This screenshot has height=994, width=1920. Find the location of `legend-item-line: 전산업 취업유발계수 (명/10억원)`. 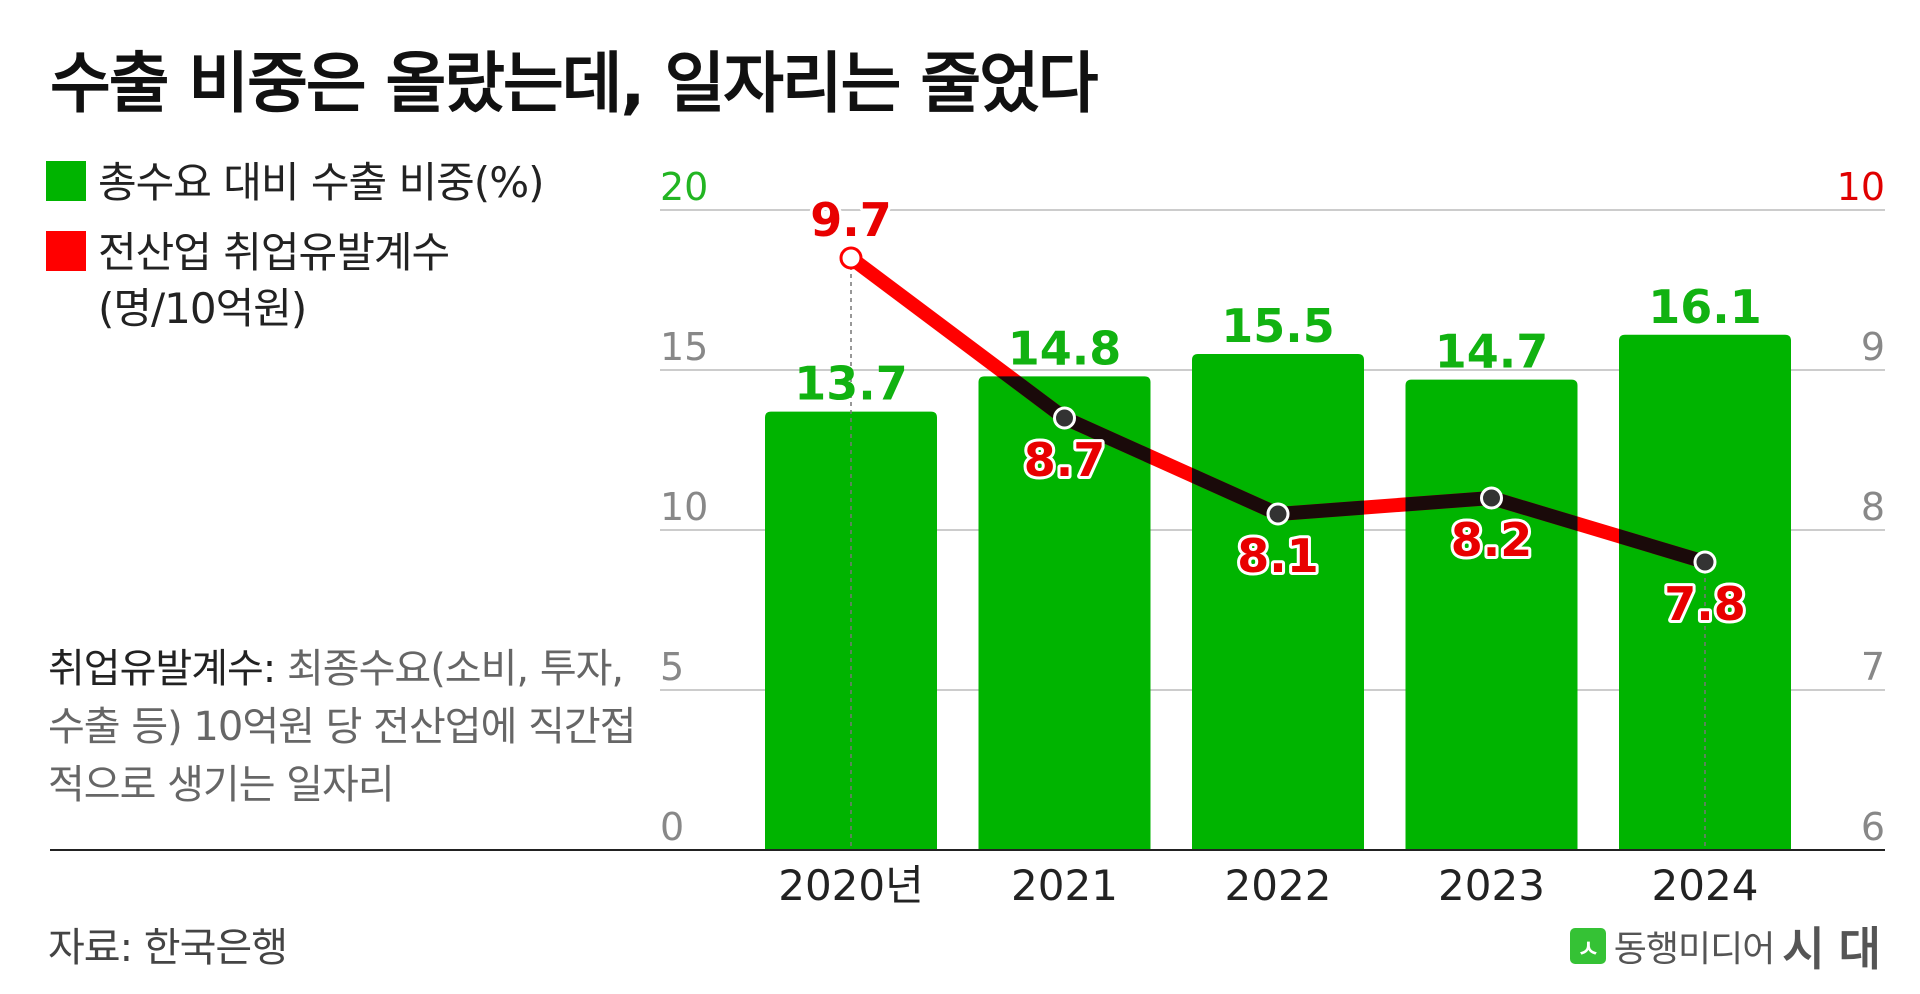

legend-item-line: 전산업 취업유발계수 (명/10억원) is located at coordinates (295, 281).